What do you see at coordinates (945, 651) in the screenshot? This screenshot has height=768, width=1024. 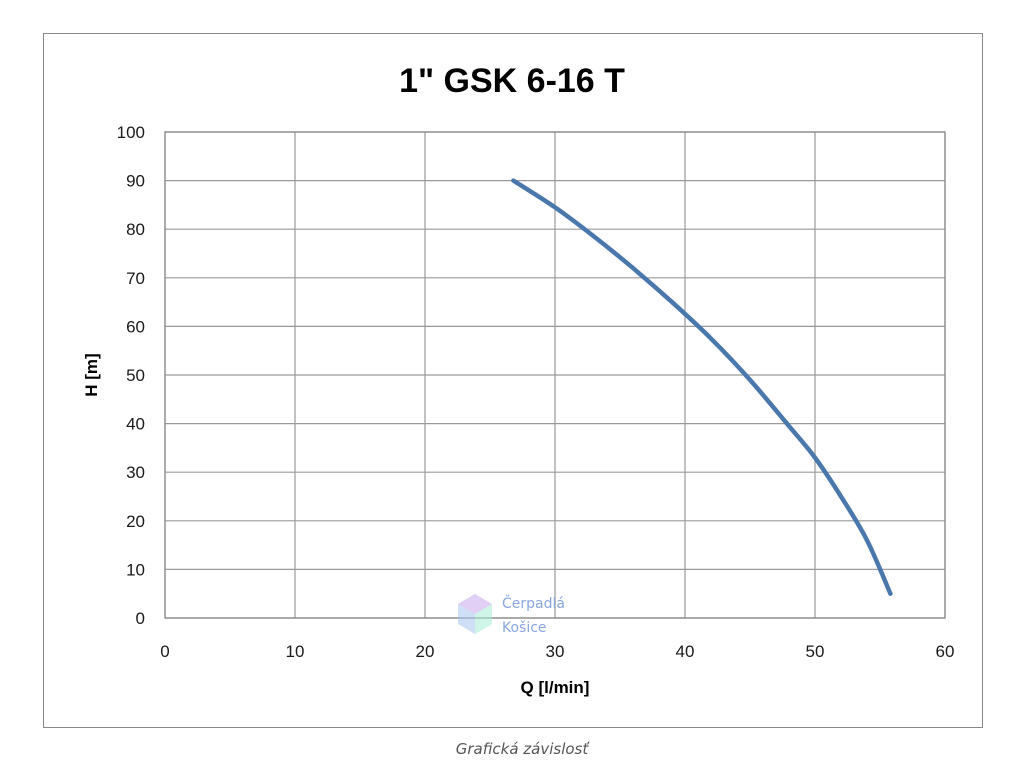 I see `x-tick-label: 60` at bounding box center [945, 651].